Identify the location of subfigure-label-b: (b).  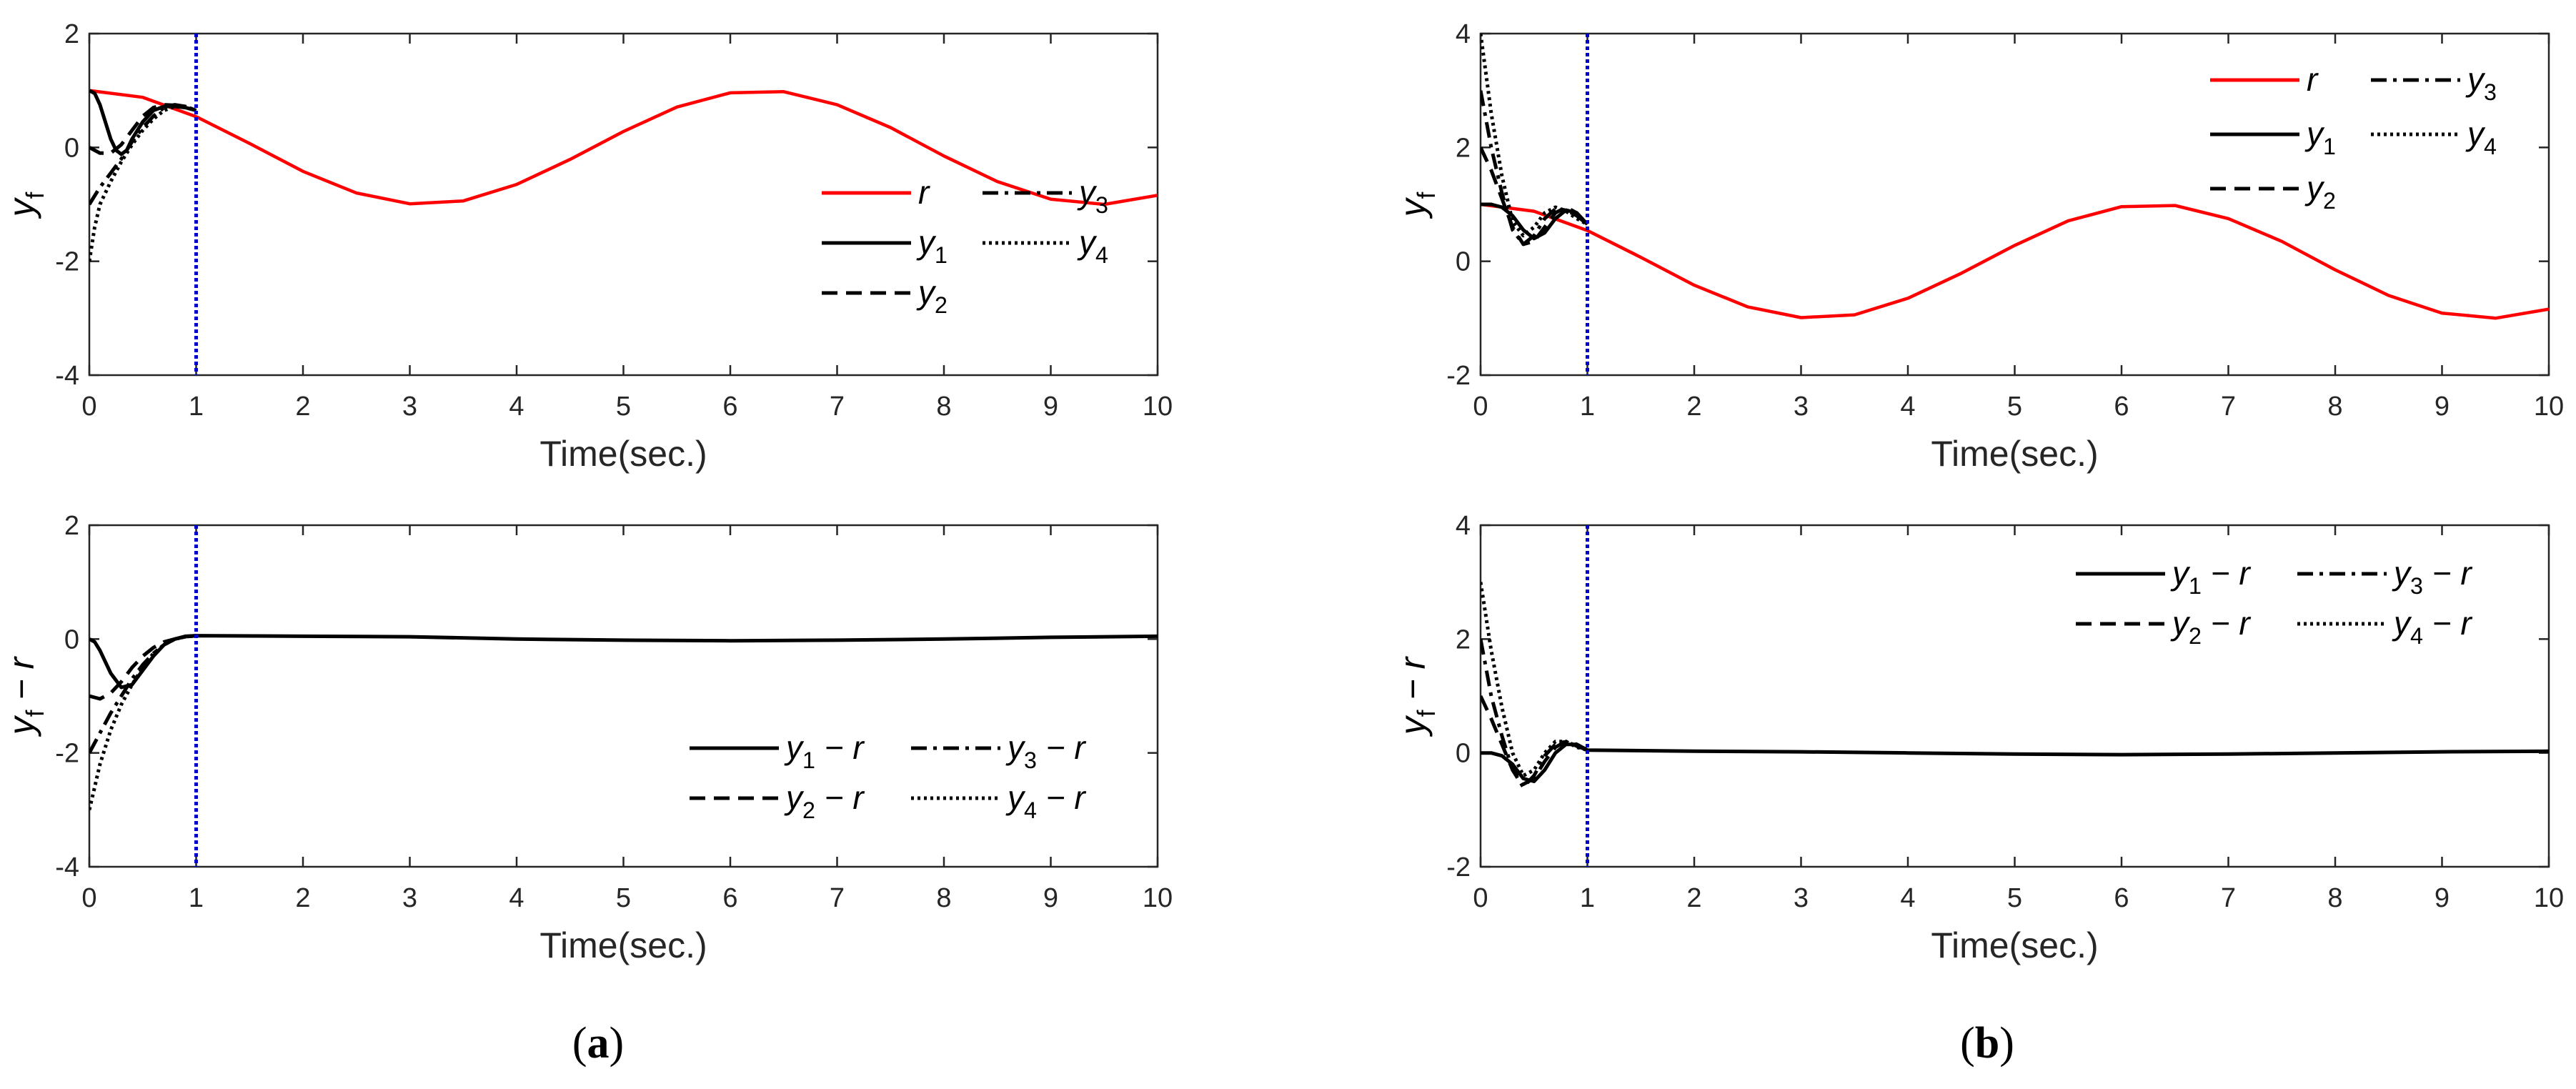
(1987, 1043).